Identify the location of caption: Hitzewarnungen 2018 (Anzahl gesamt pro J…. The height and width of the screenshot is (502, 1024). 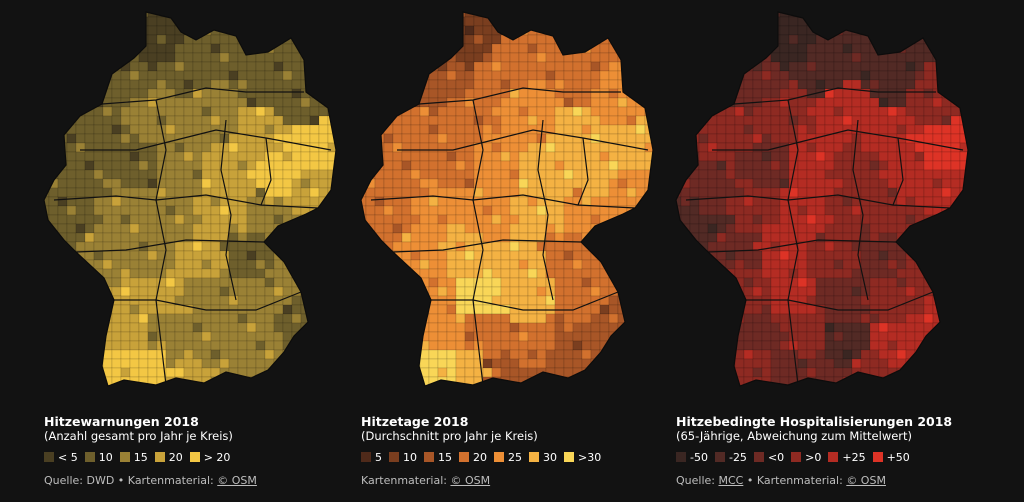
(209, 439).